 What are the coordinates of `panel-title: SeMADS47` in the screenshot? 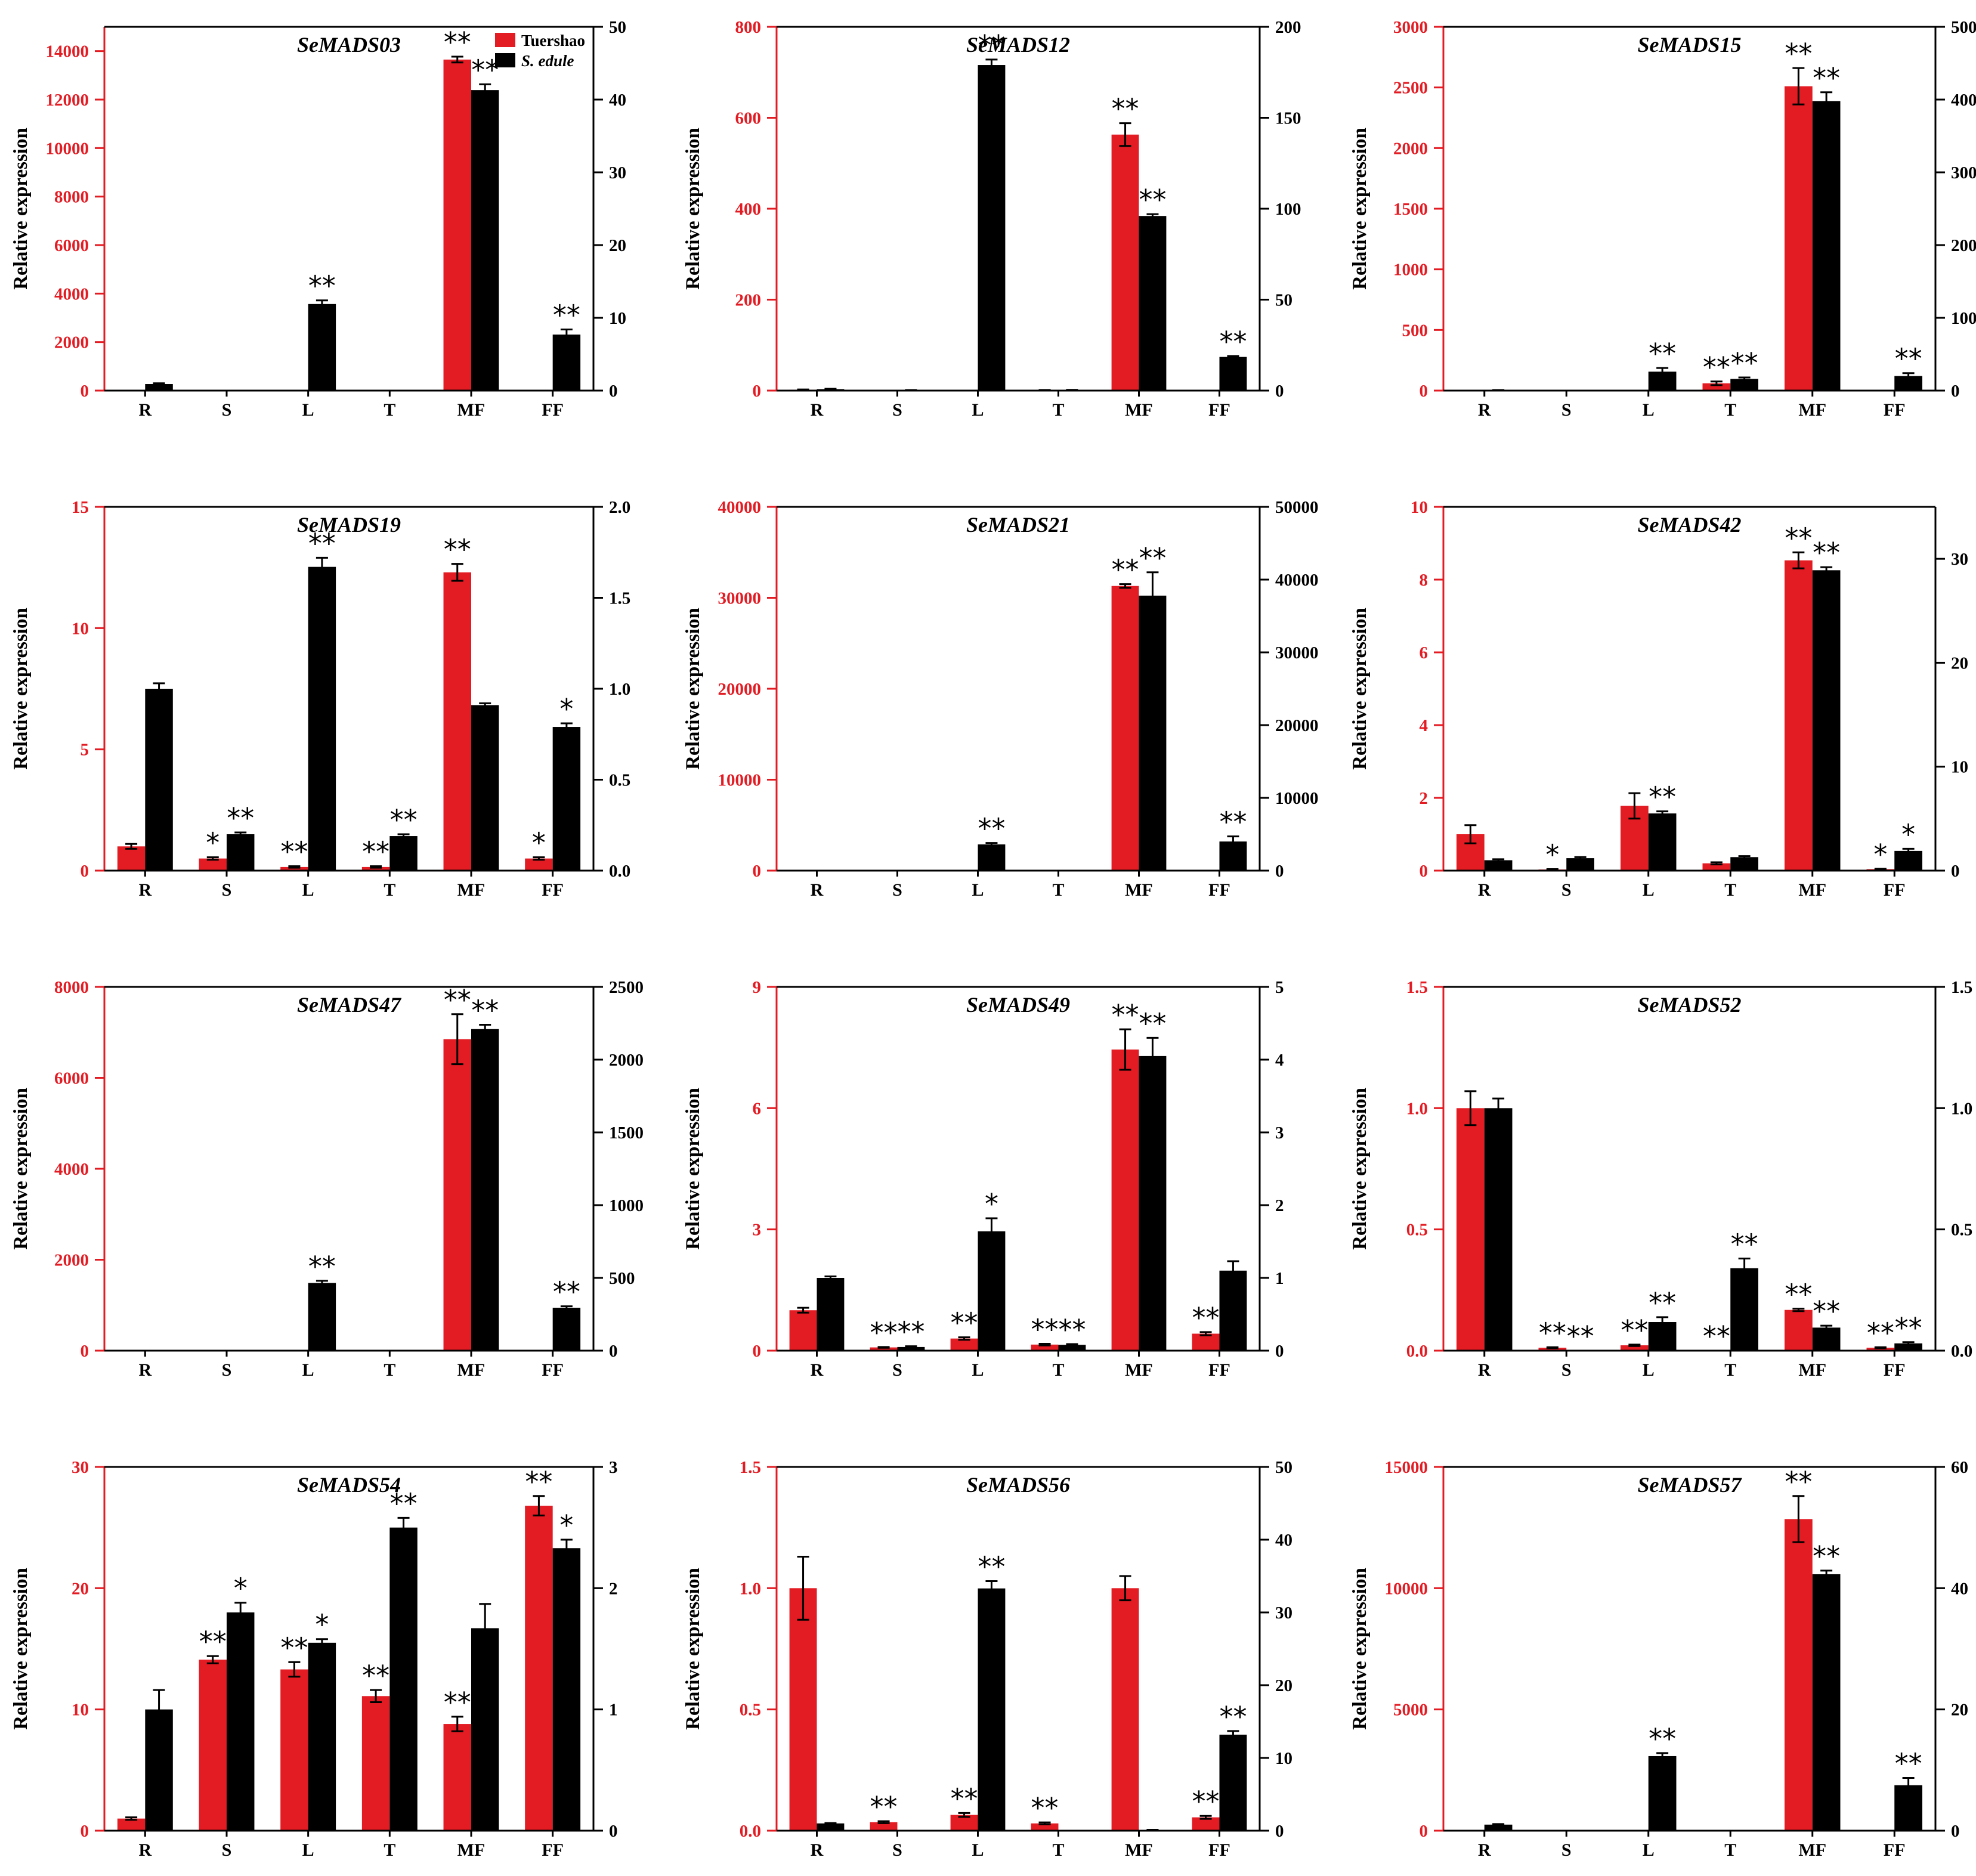 It's located at (349, 1005).